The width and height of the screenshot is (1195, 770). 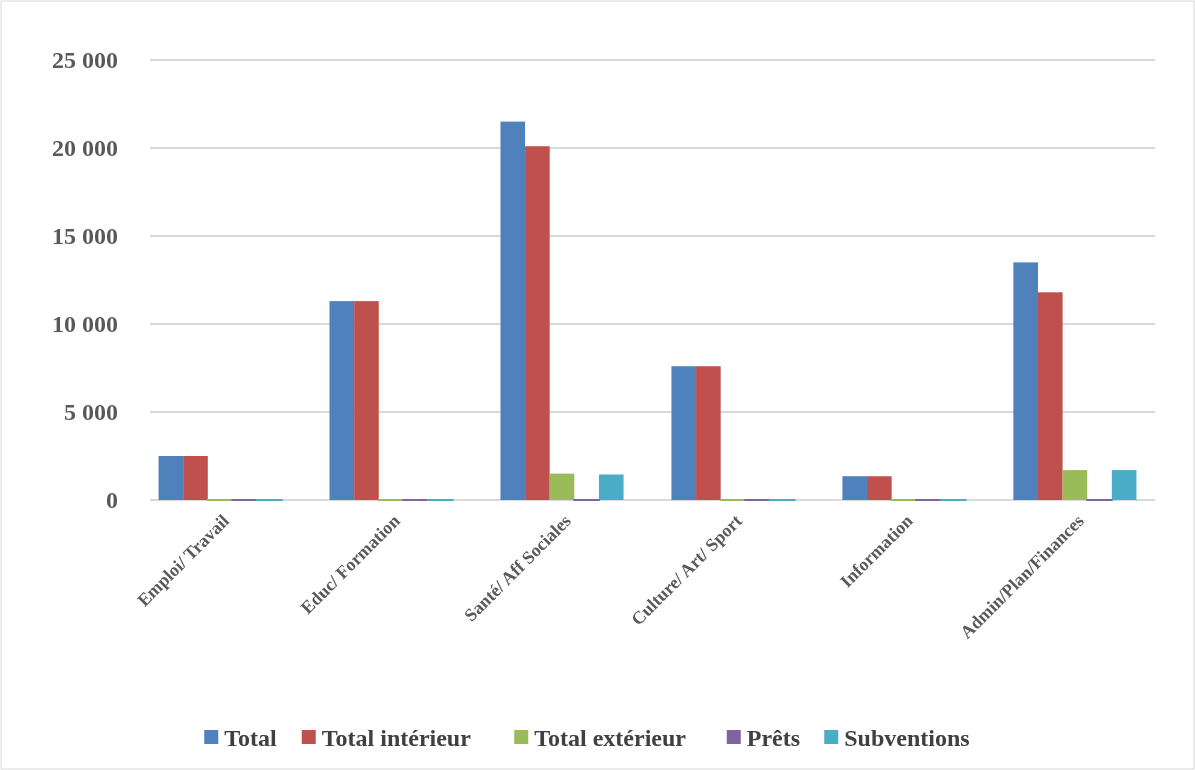 I want to click on legend-label: Total, so click(x=251, y=738).